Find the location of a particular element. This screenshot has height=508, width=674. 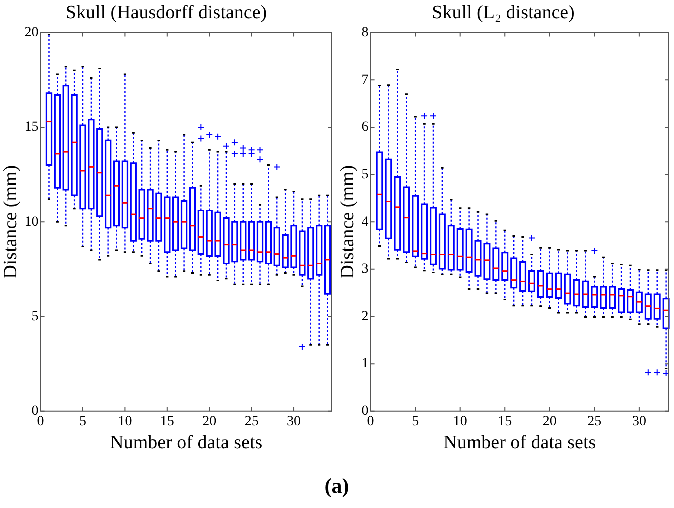

y-tick-label: 20 is located at coordinates (31, 32).